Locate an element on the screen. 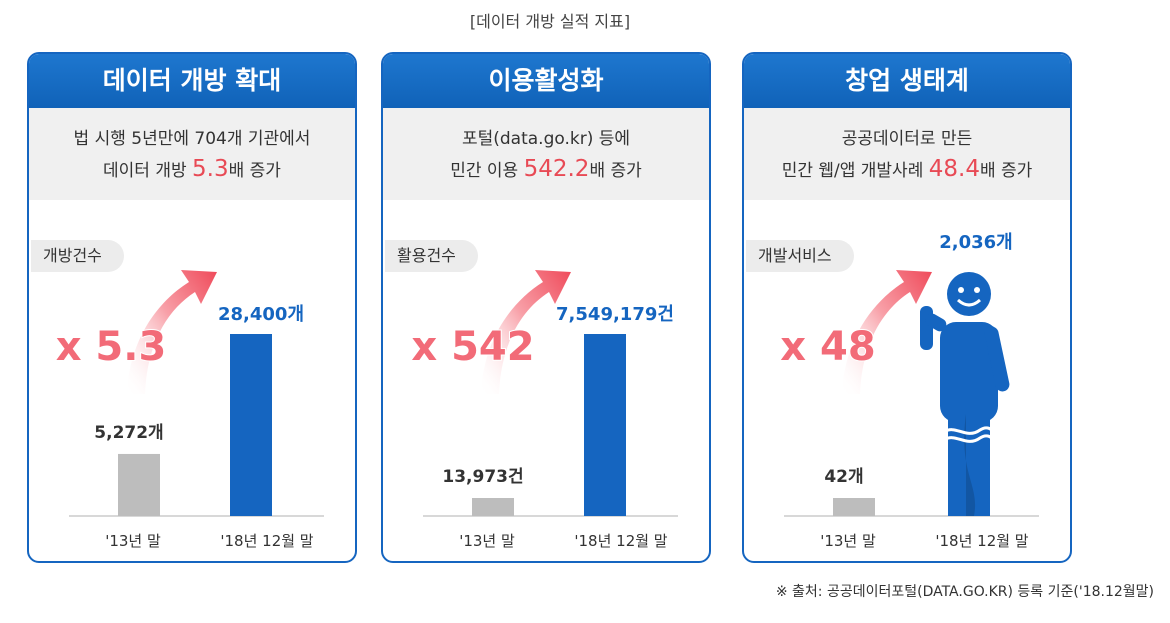  desc-line-1: 법 시행 5년만에 704개 기관에서 is located at coordinates (192, 139).